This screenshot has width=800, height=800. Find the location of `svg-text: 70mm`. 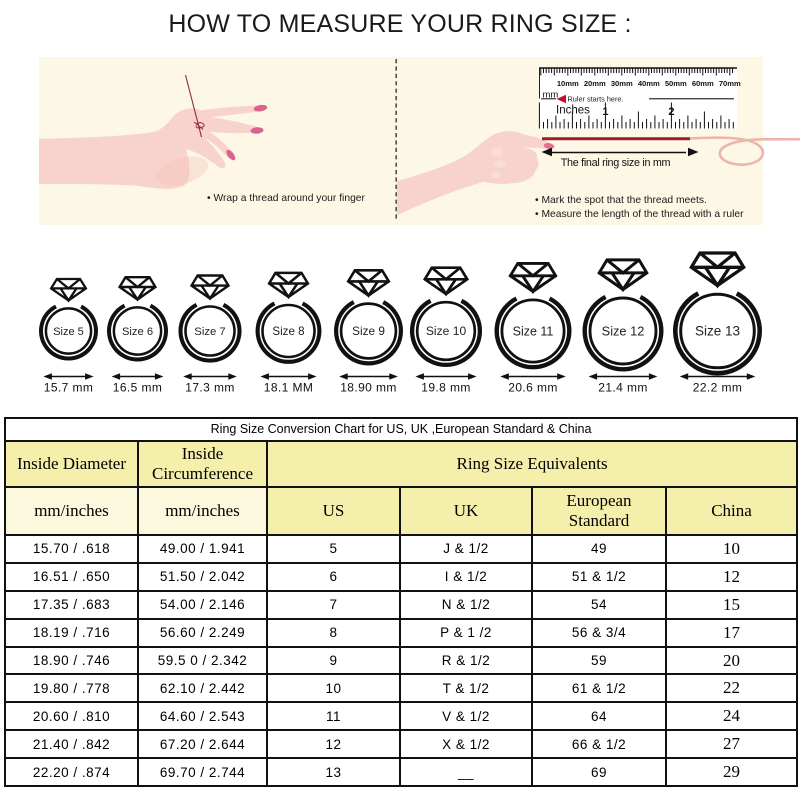

svg-text: 70mm is located at coordinates (730, 83).